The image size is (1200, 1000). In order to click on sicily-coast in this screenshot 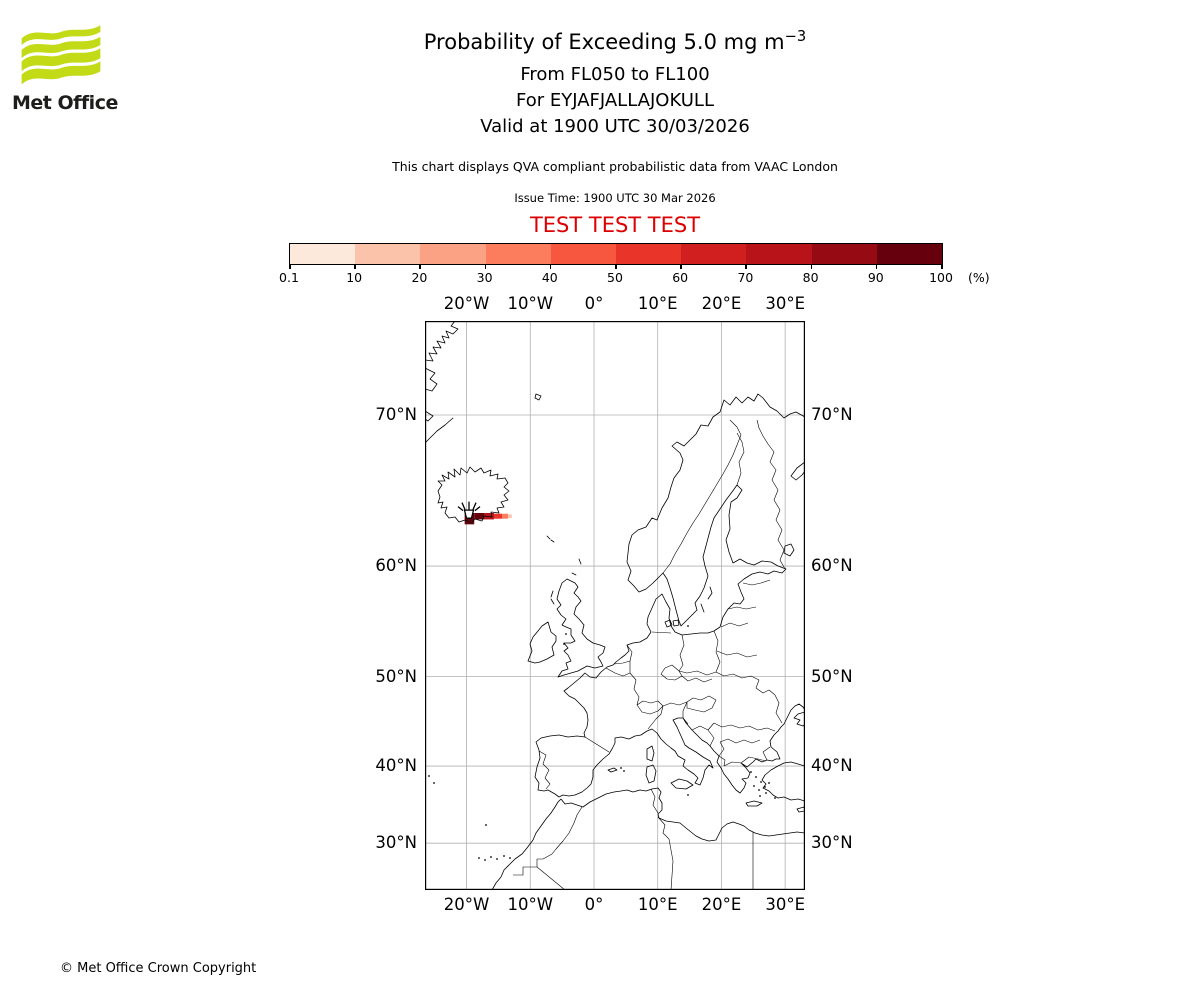, I will do `click(682, 784)`.